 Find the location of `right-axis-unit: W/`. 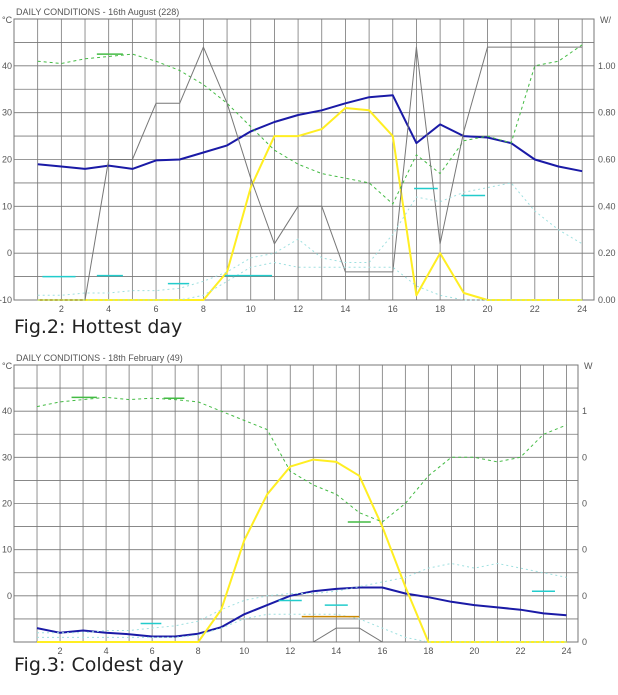

right-axis-unit: W/ is located at coordinates (605, 20).